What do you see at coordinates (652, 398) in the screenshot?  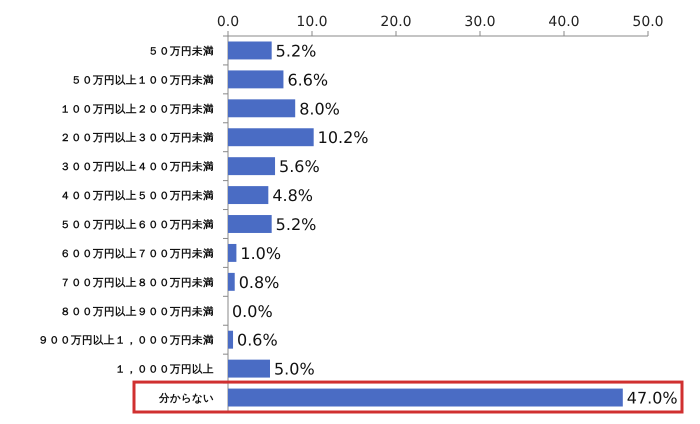 I see `data-label: 47.0%` at bounding box center [652, 398].